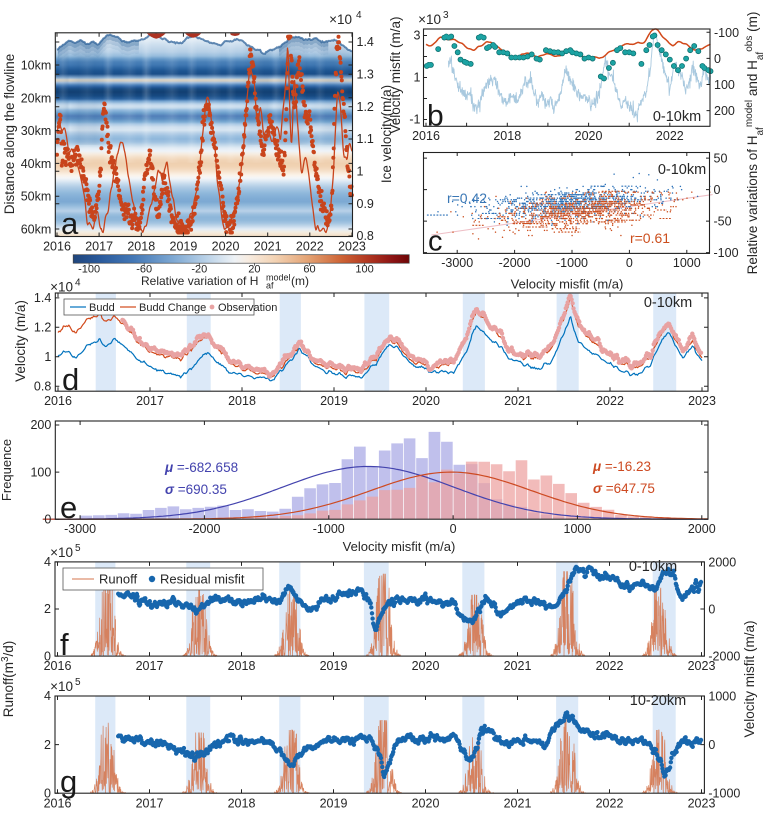 Image resolution: width=766 pixels, height=834 pixels. I want to click on svg-text: 20, so click(254, 270).